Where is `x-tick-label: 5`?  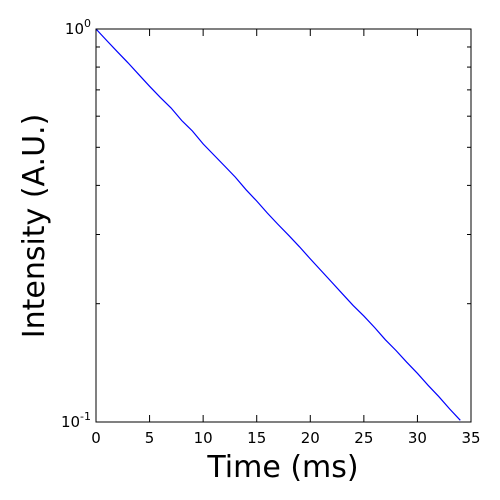 x-tick-label: 5 is located at coordinates (150, 438).